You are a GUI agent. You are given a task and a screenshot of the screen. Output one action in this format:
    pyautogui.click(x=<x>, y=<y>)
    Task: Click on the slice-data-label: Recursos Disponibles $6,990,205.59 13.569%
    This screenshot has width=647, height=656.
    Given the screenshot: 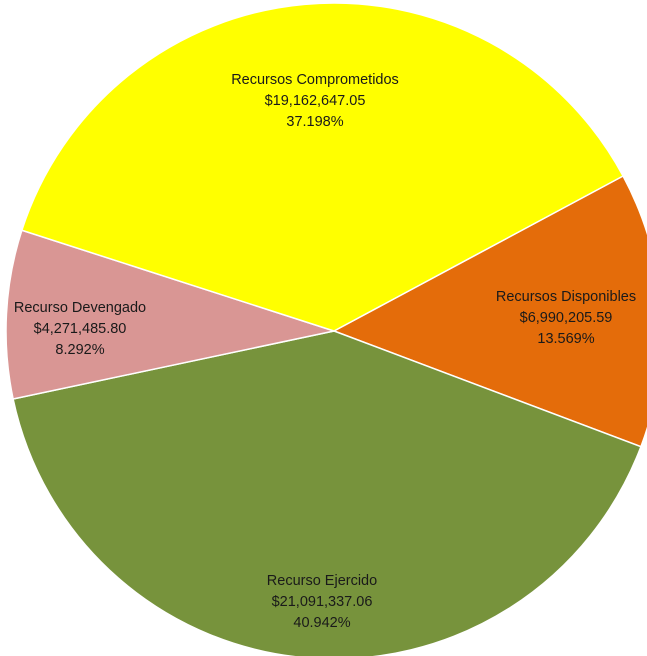 What is the action you would take?
    pyautogui.click(x=566, y=318)
    